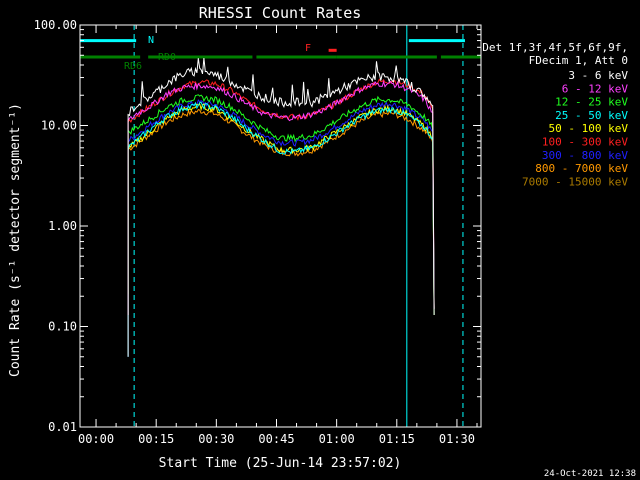  I want to click on y-tick-label: 0.10, so click(62, 327).